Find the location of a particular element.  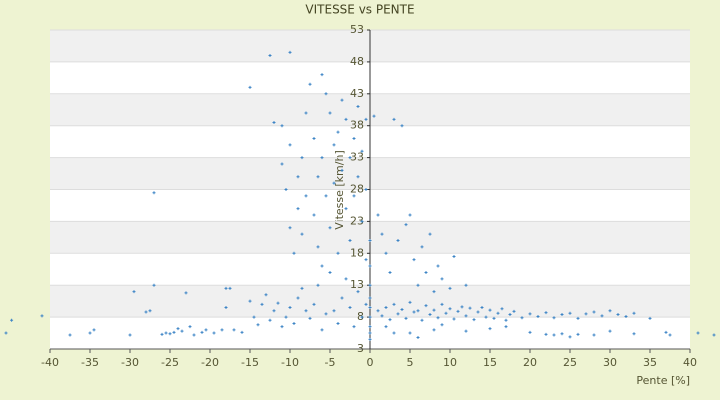

x-tick-label: 0 is located at coordinates (370, 362).